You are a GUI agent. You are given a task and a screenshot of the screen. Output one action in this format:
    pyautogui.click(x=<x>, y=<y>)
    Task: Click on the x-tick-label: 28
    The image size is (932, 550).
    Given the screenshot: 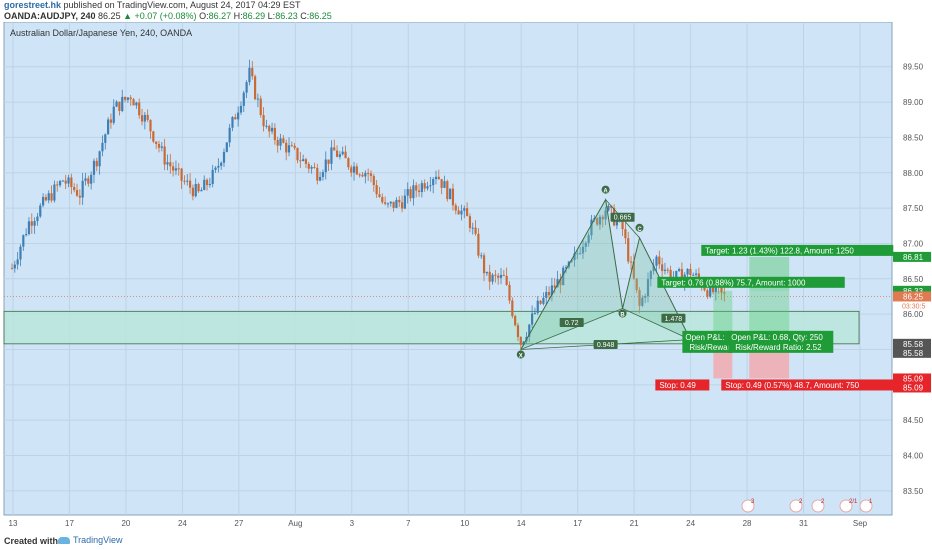 What is the action you would take?
    pyautogui.click(x=747, y=523)
    